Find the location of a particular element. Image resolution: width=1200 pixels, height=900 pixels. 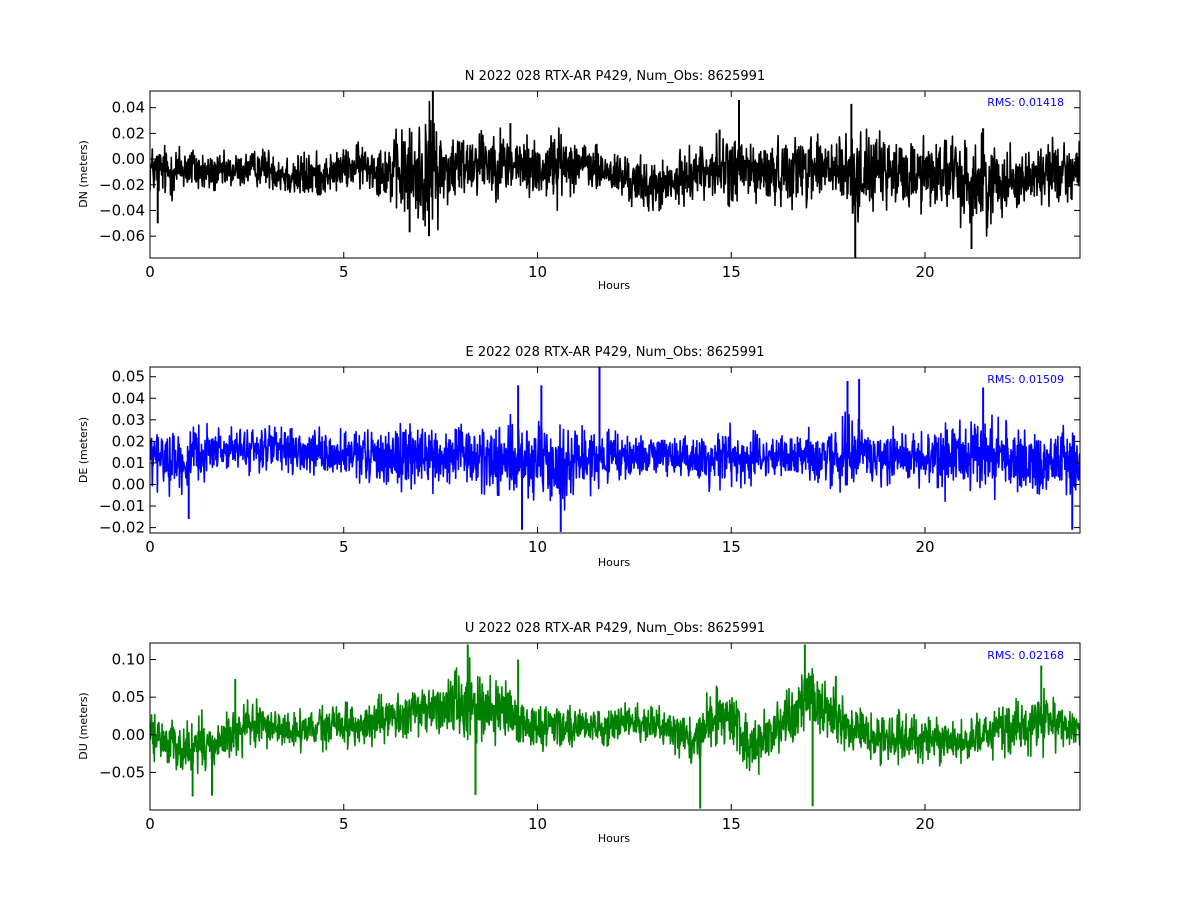

panel-up-ytick-label: 0.10 is located at coordinates (128, 660).